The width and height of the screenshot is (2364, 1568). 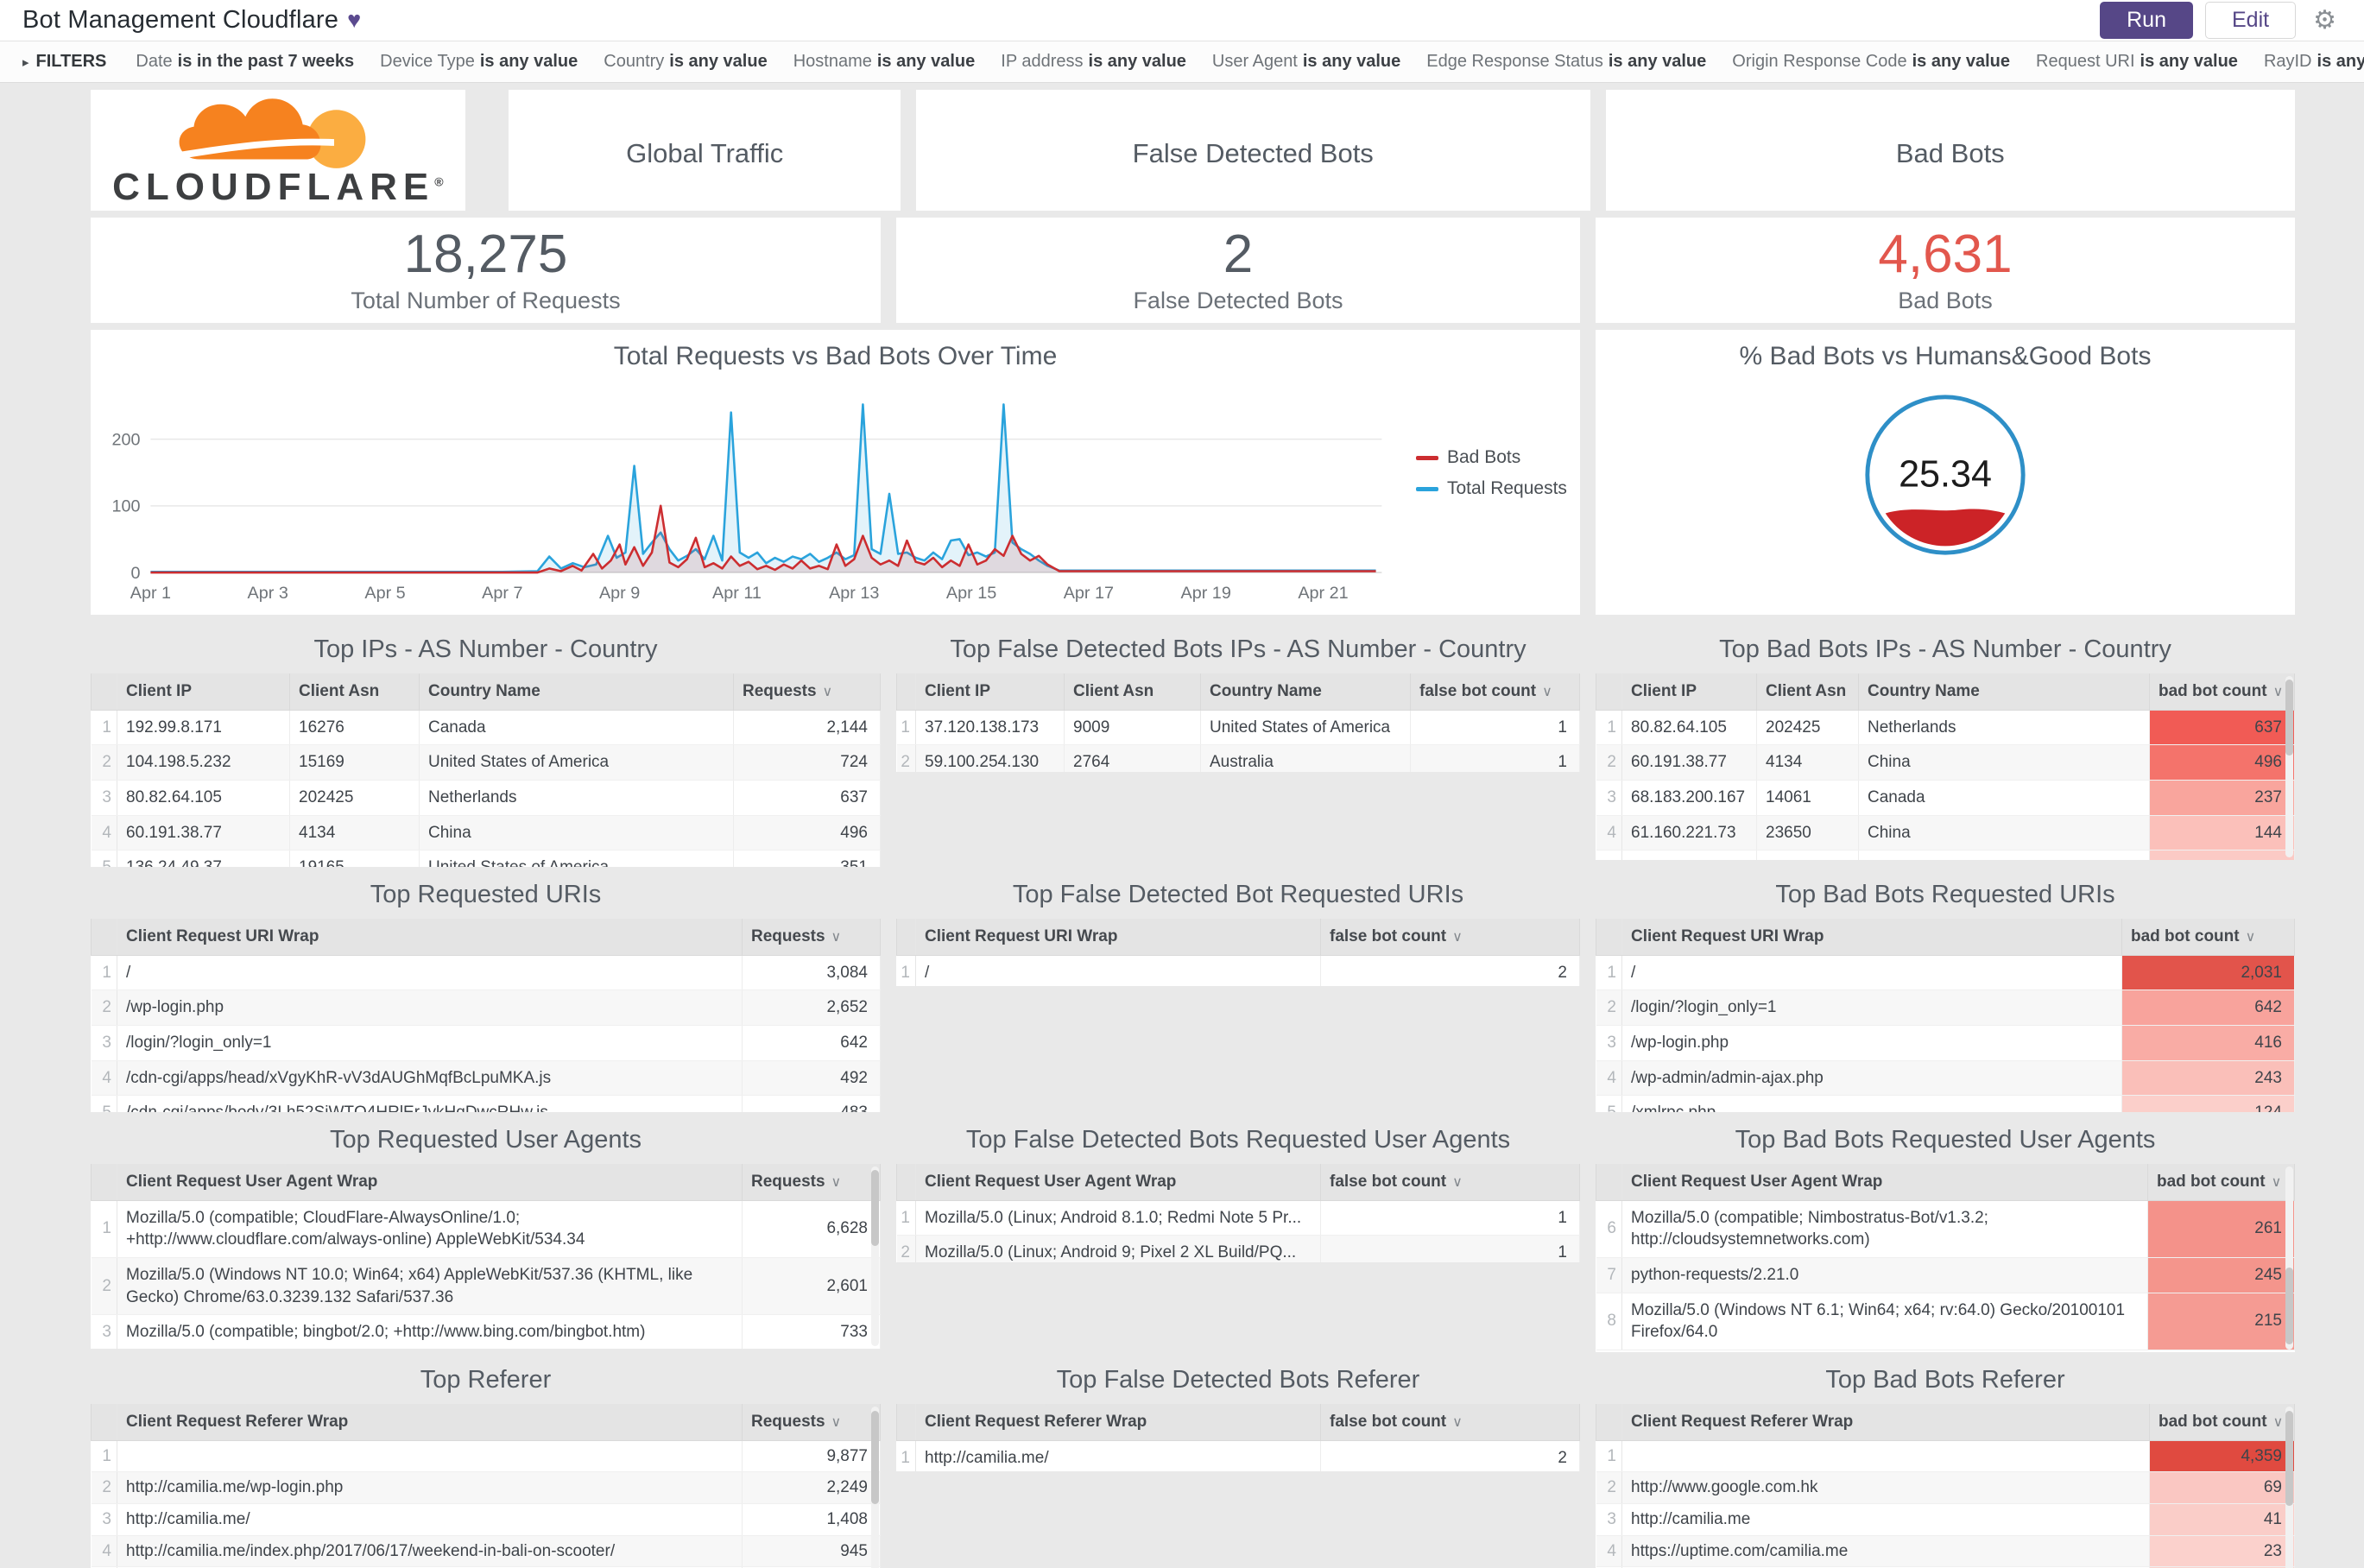 I want to click on settings-gear-icon: ⚙, so click(x=2324, y=21).